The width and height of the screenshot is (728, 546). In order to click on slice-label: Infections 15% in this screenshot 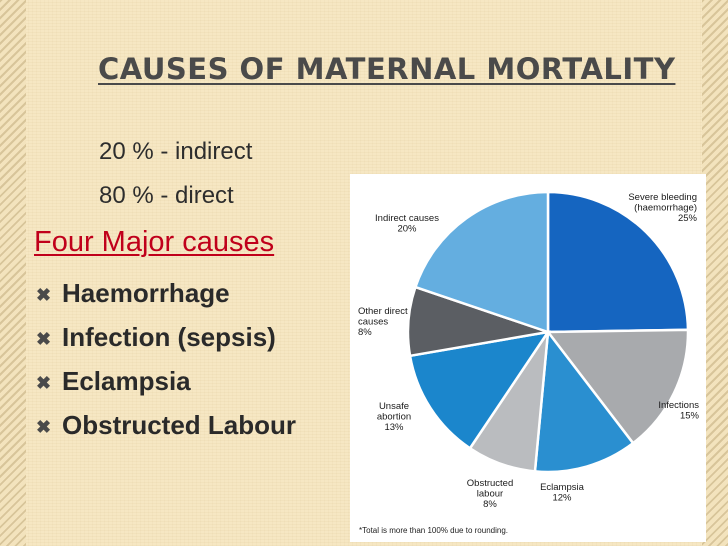, I will do `click(678, 411)`.